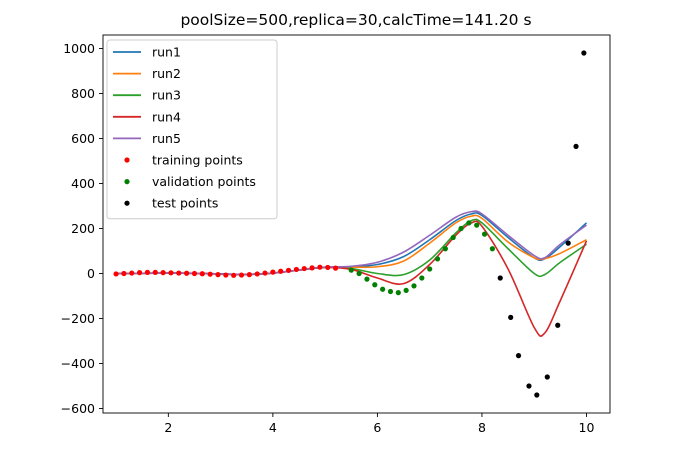 Image resolution: width=682 pixels, height=454 pixels. What do you see at coordinates (83, 228) in the screenshot?
I see `y-tick-label: 200` at bounding box center [83, 228].